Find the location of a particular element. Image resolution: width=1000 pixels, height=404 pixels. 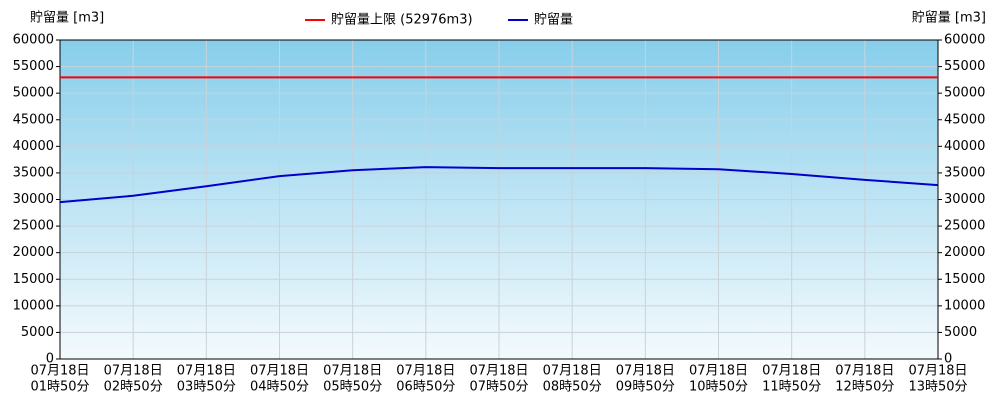

y2-axis-title: 貯留量 [m3] is located at coordinates (949, 18).